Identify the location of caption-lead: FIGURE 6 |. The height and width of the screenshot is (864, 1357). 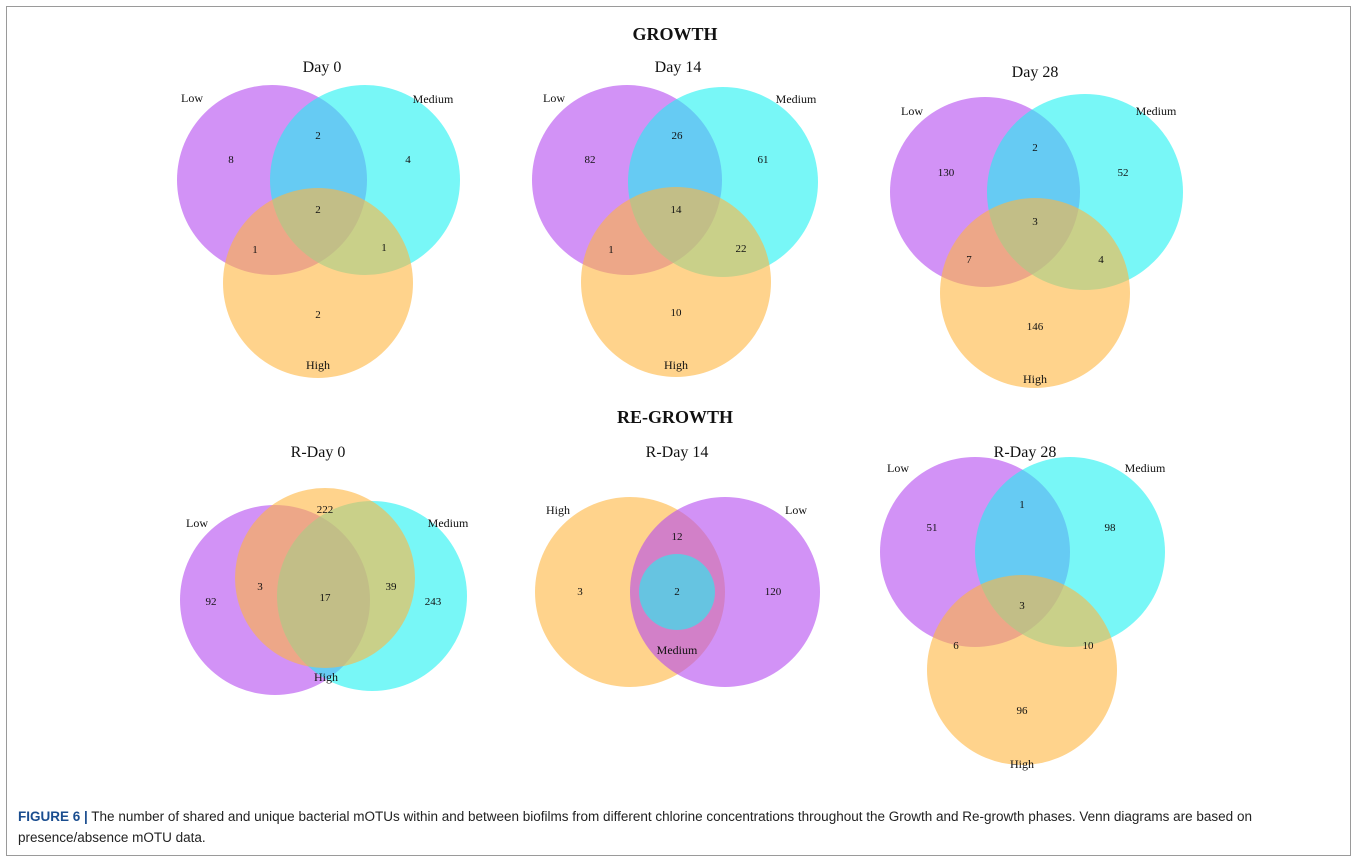
(53, 816).